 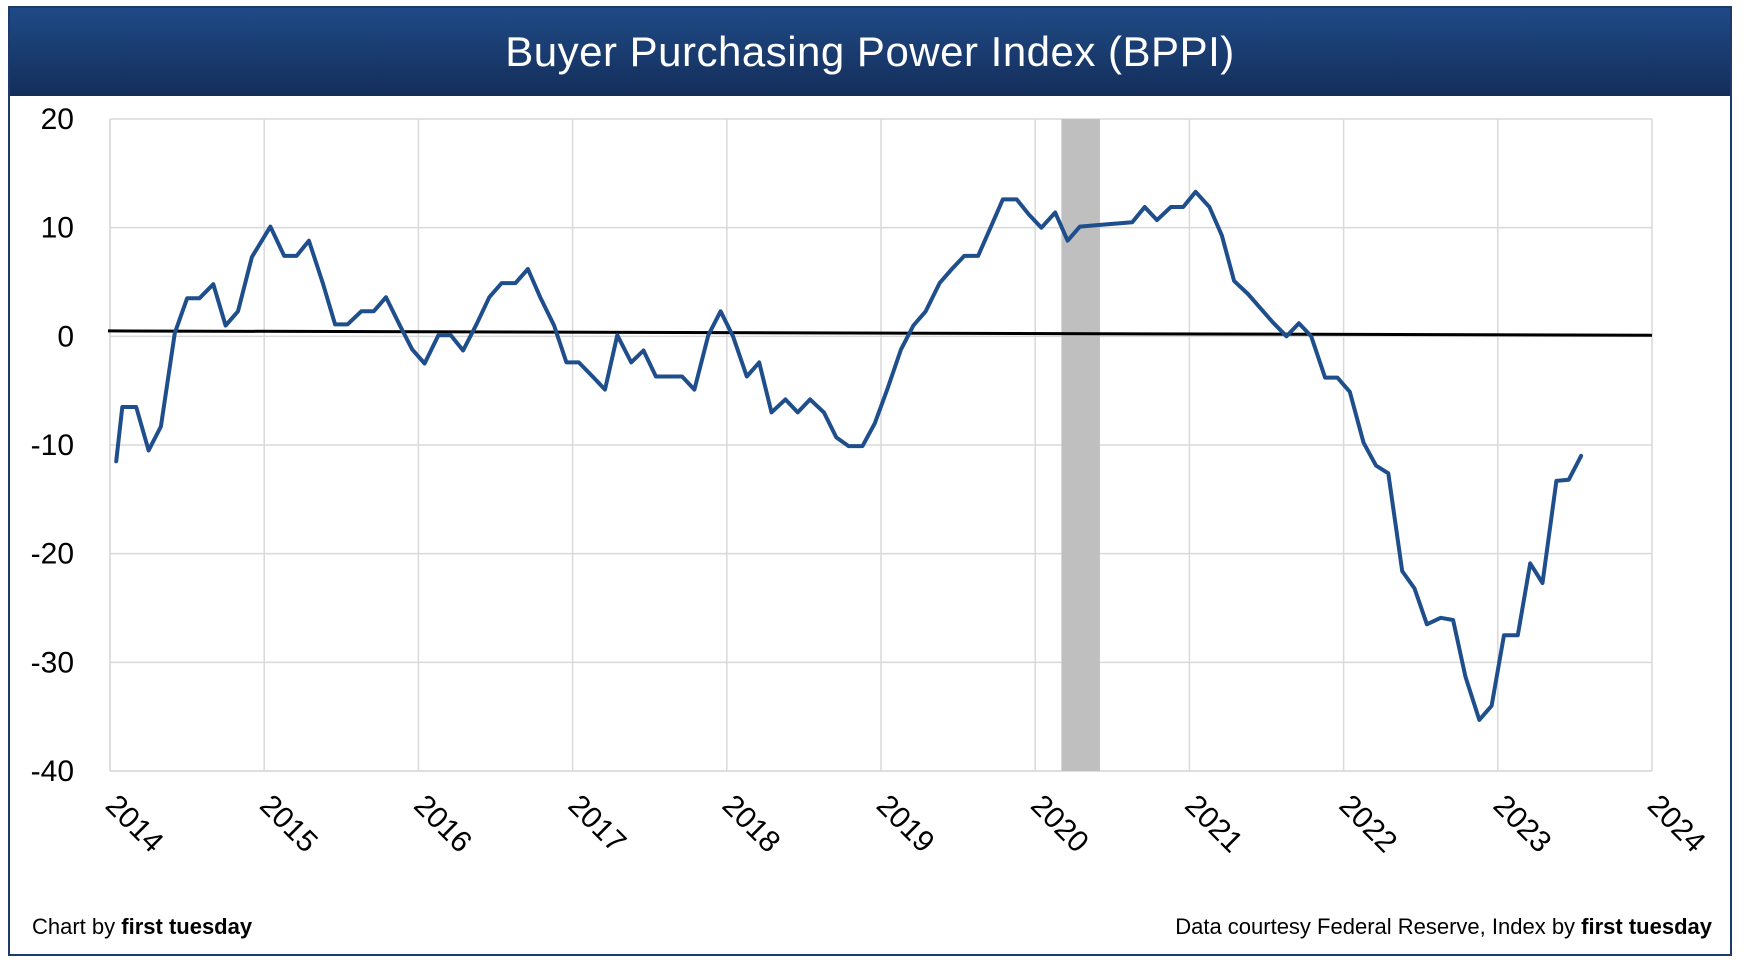 What do you see at coordinates (1213, 824) in the screenshot?
I see `x-tick-label: 2021` at bounding box center [1213, 824].